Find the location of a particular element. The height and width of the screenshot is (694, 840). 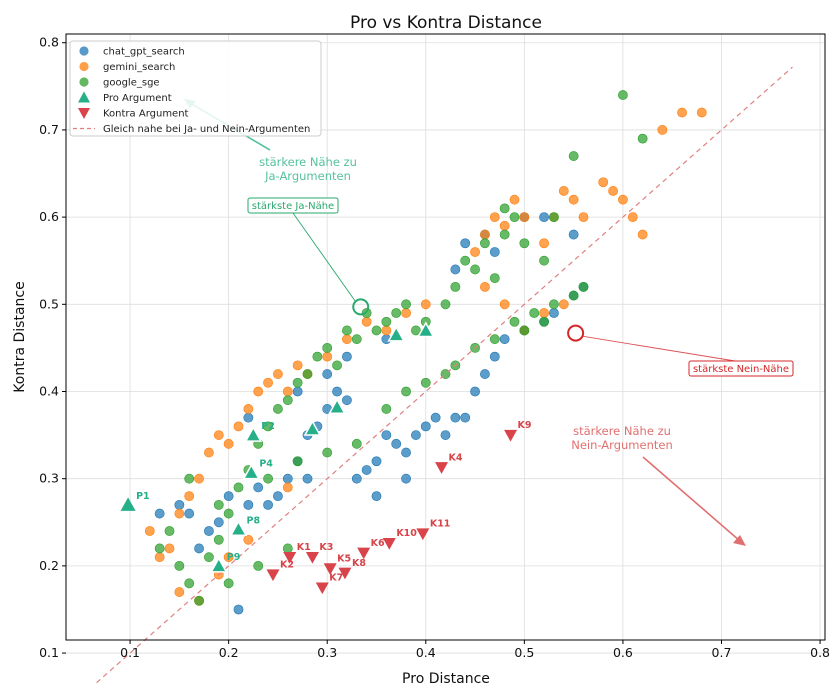

pro-argument-label: P9 is located at coordinates (234, 557).